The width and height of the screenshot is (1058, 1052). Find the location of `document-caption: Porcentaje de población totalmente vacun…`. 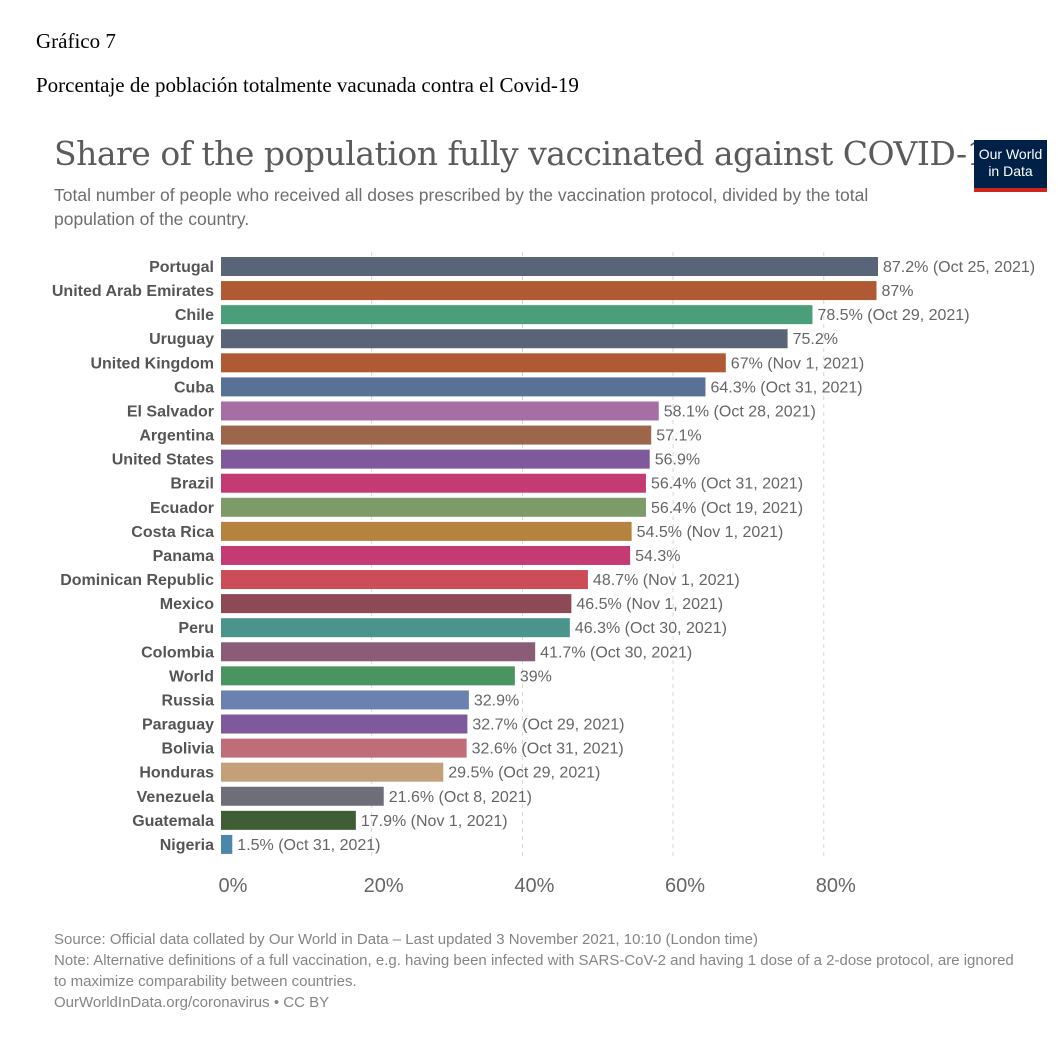

document-caption: Porcentaje de población totalmente vacun… is located at coordinates (307, 85).